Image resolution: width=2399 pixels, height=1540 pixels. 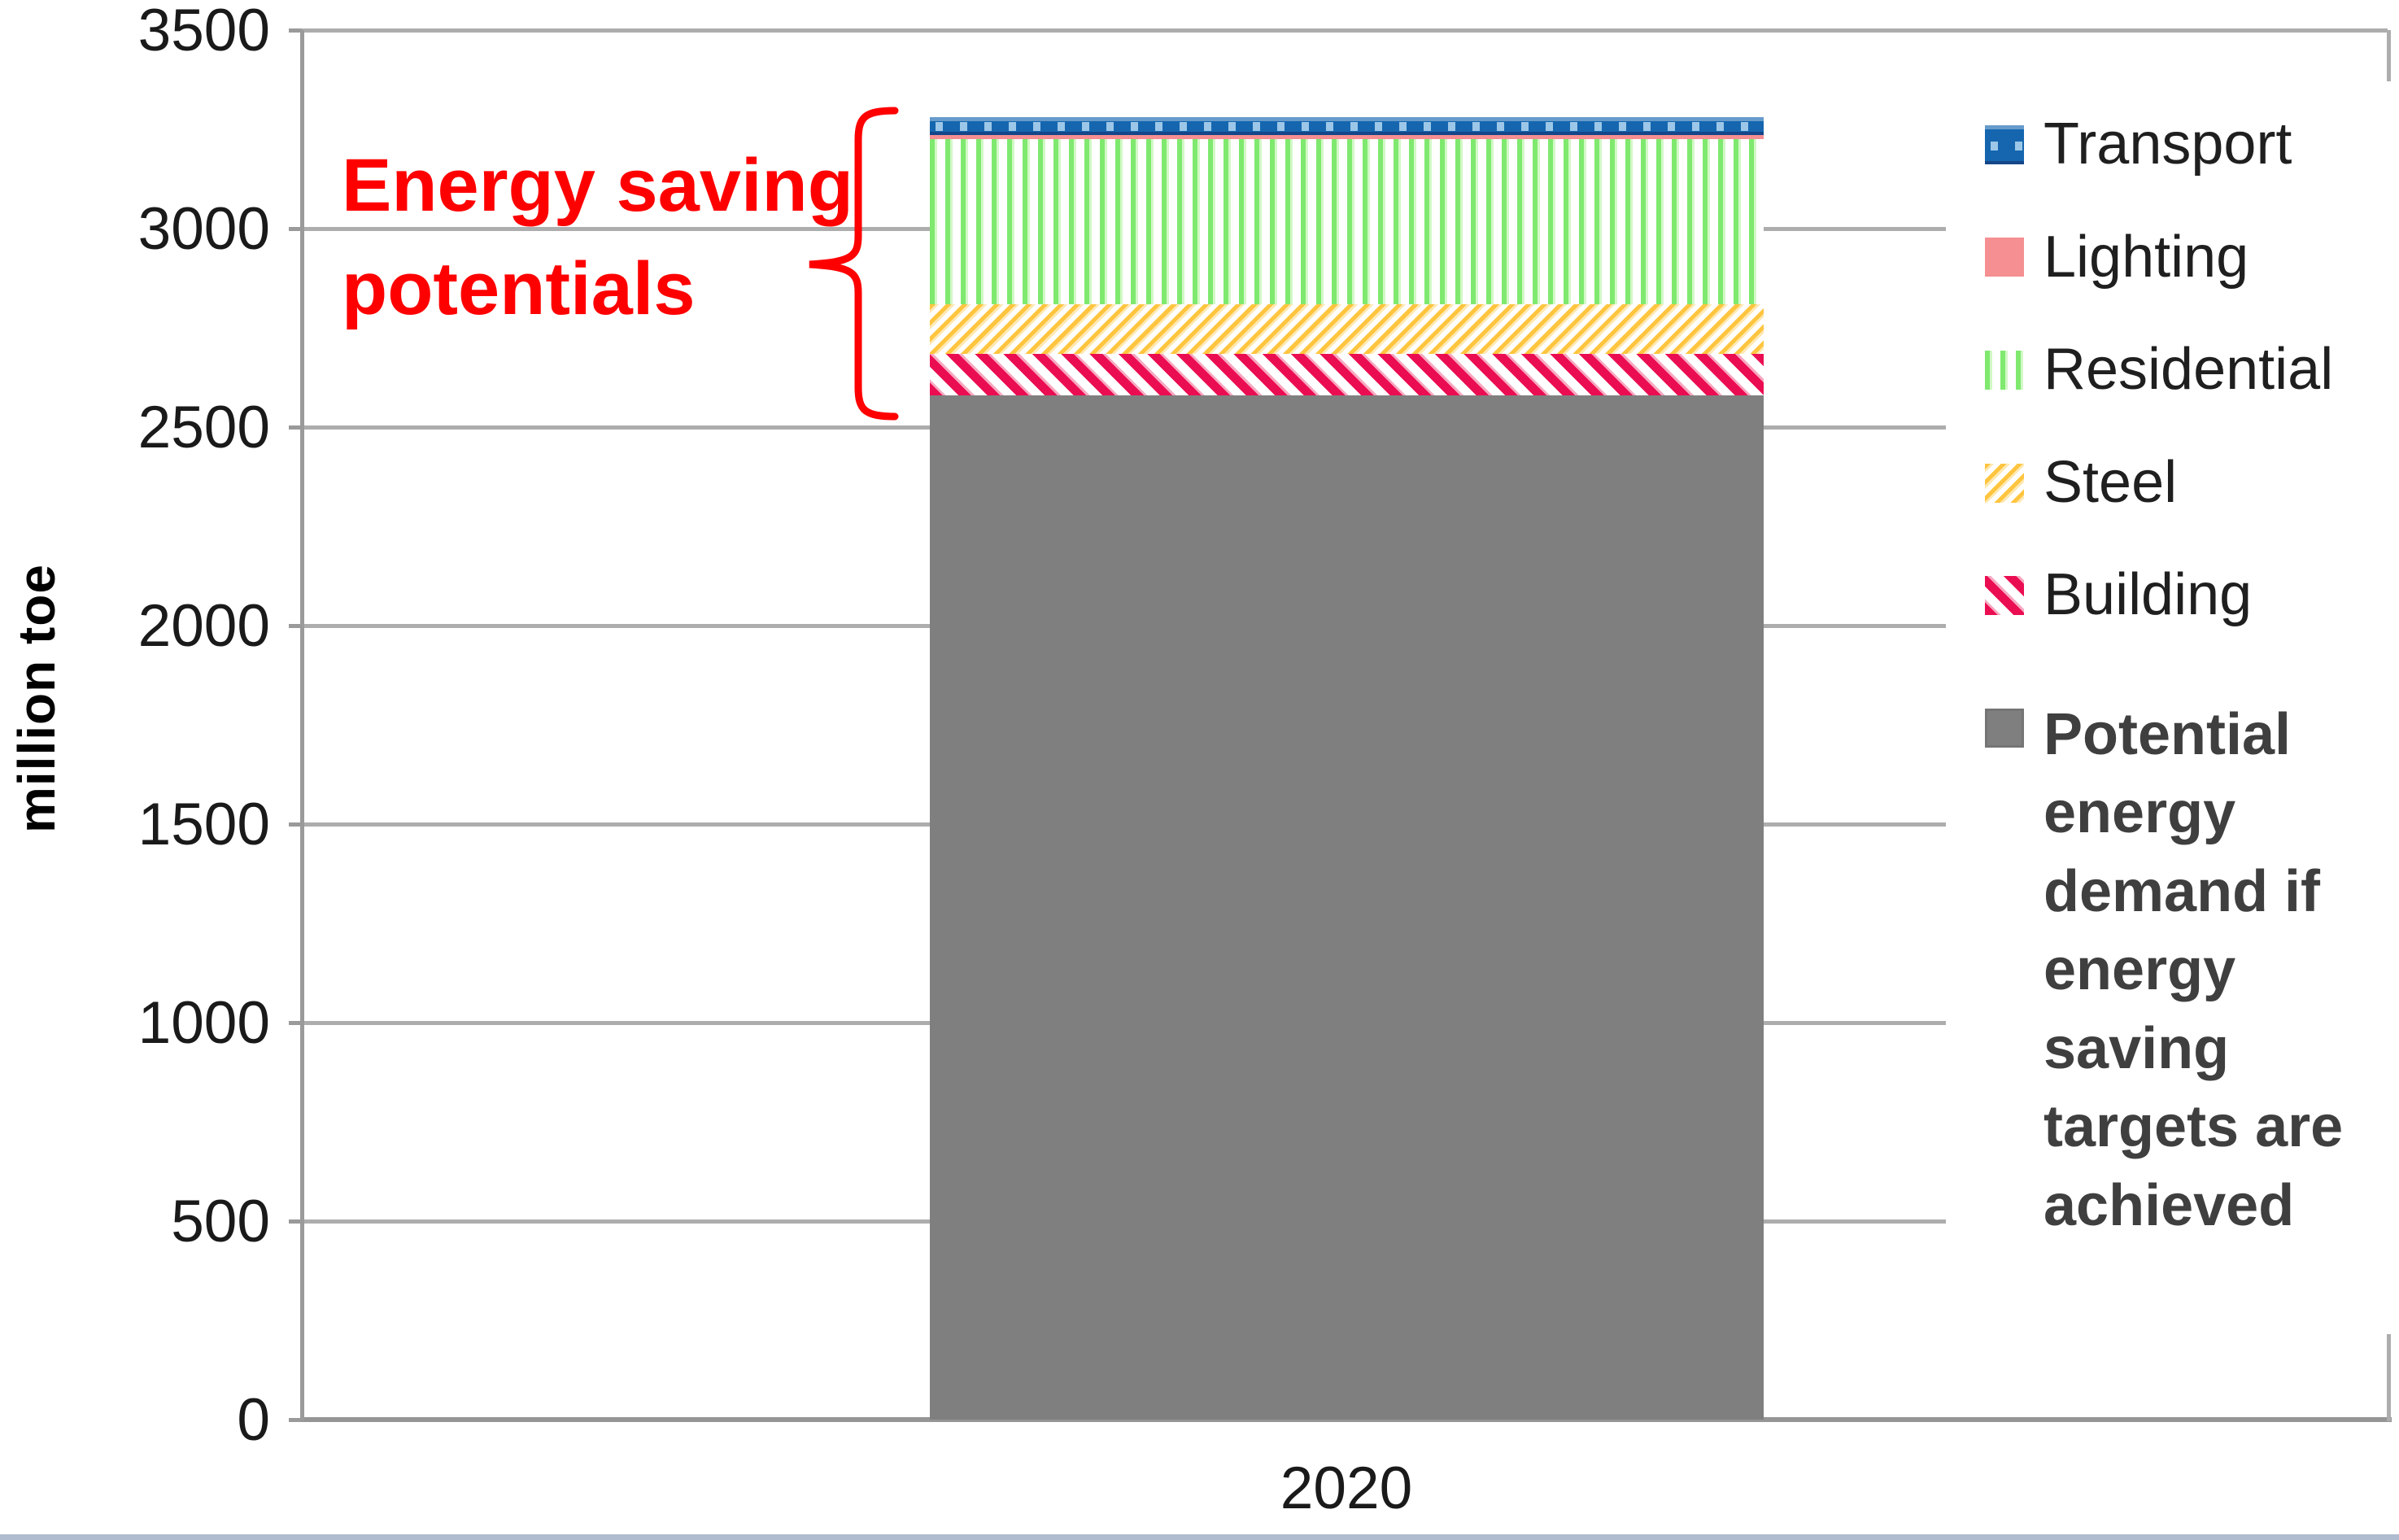 I want to click on y-tick-label-2500: 2500, so click(x=203, y=427).